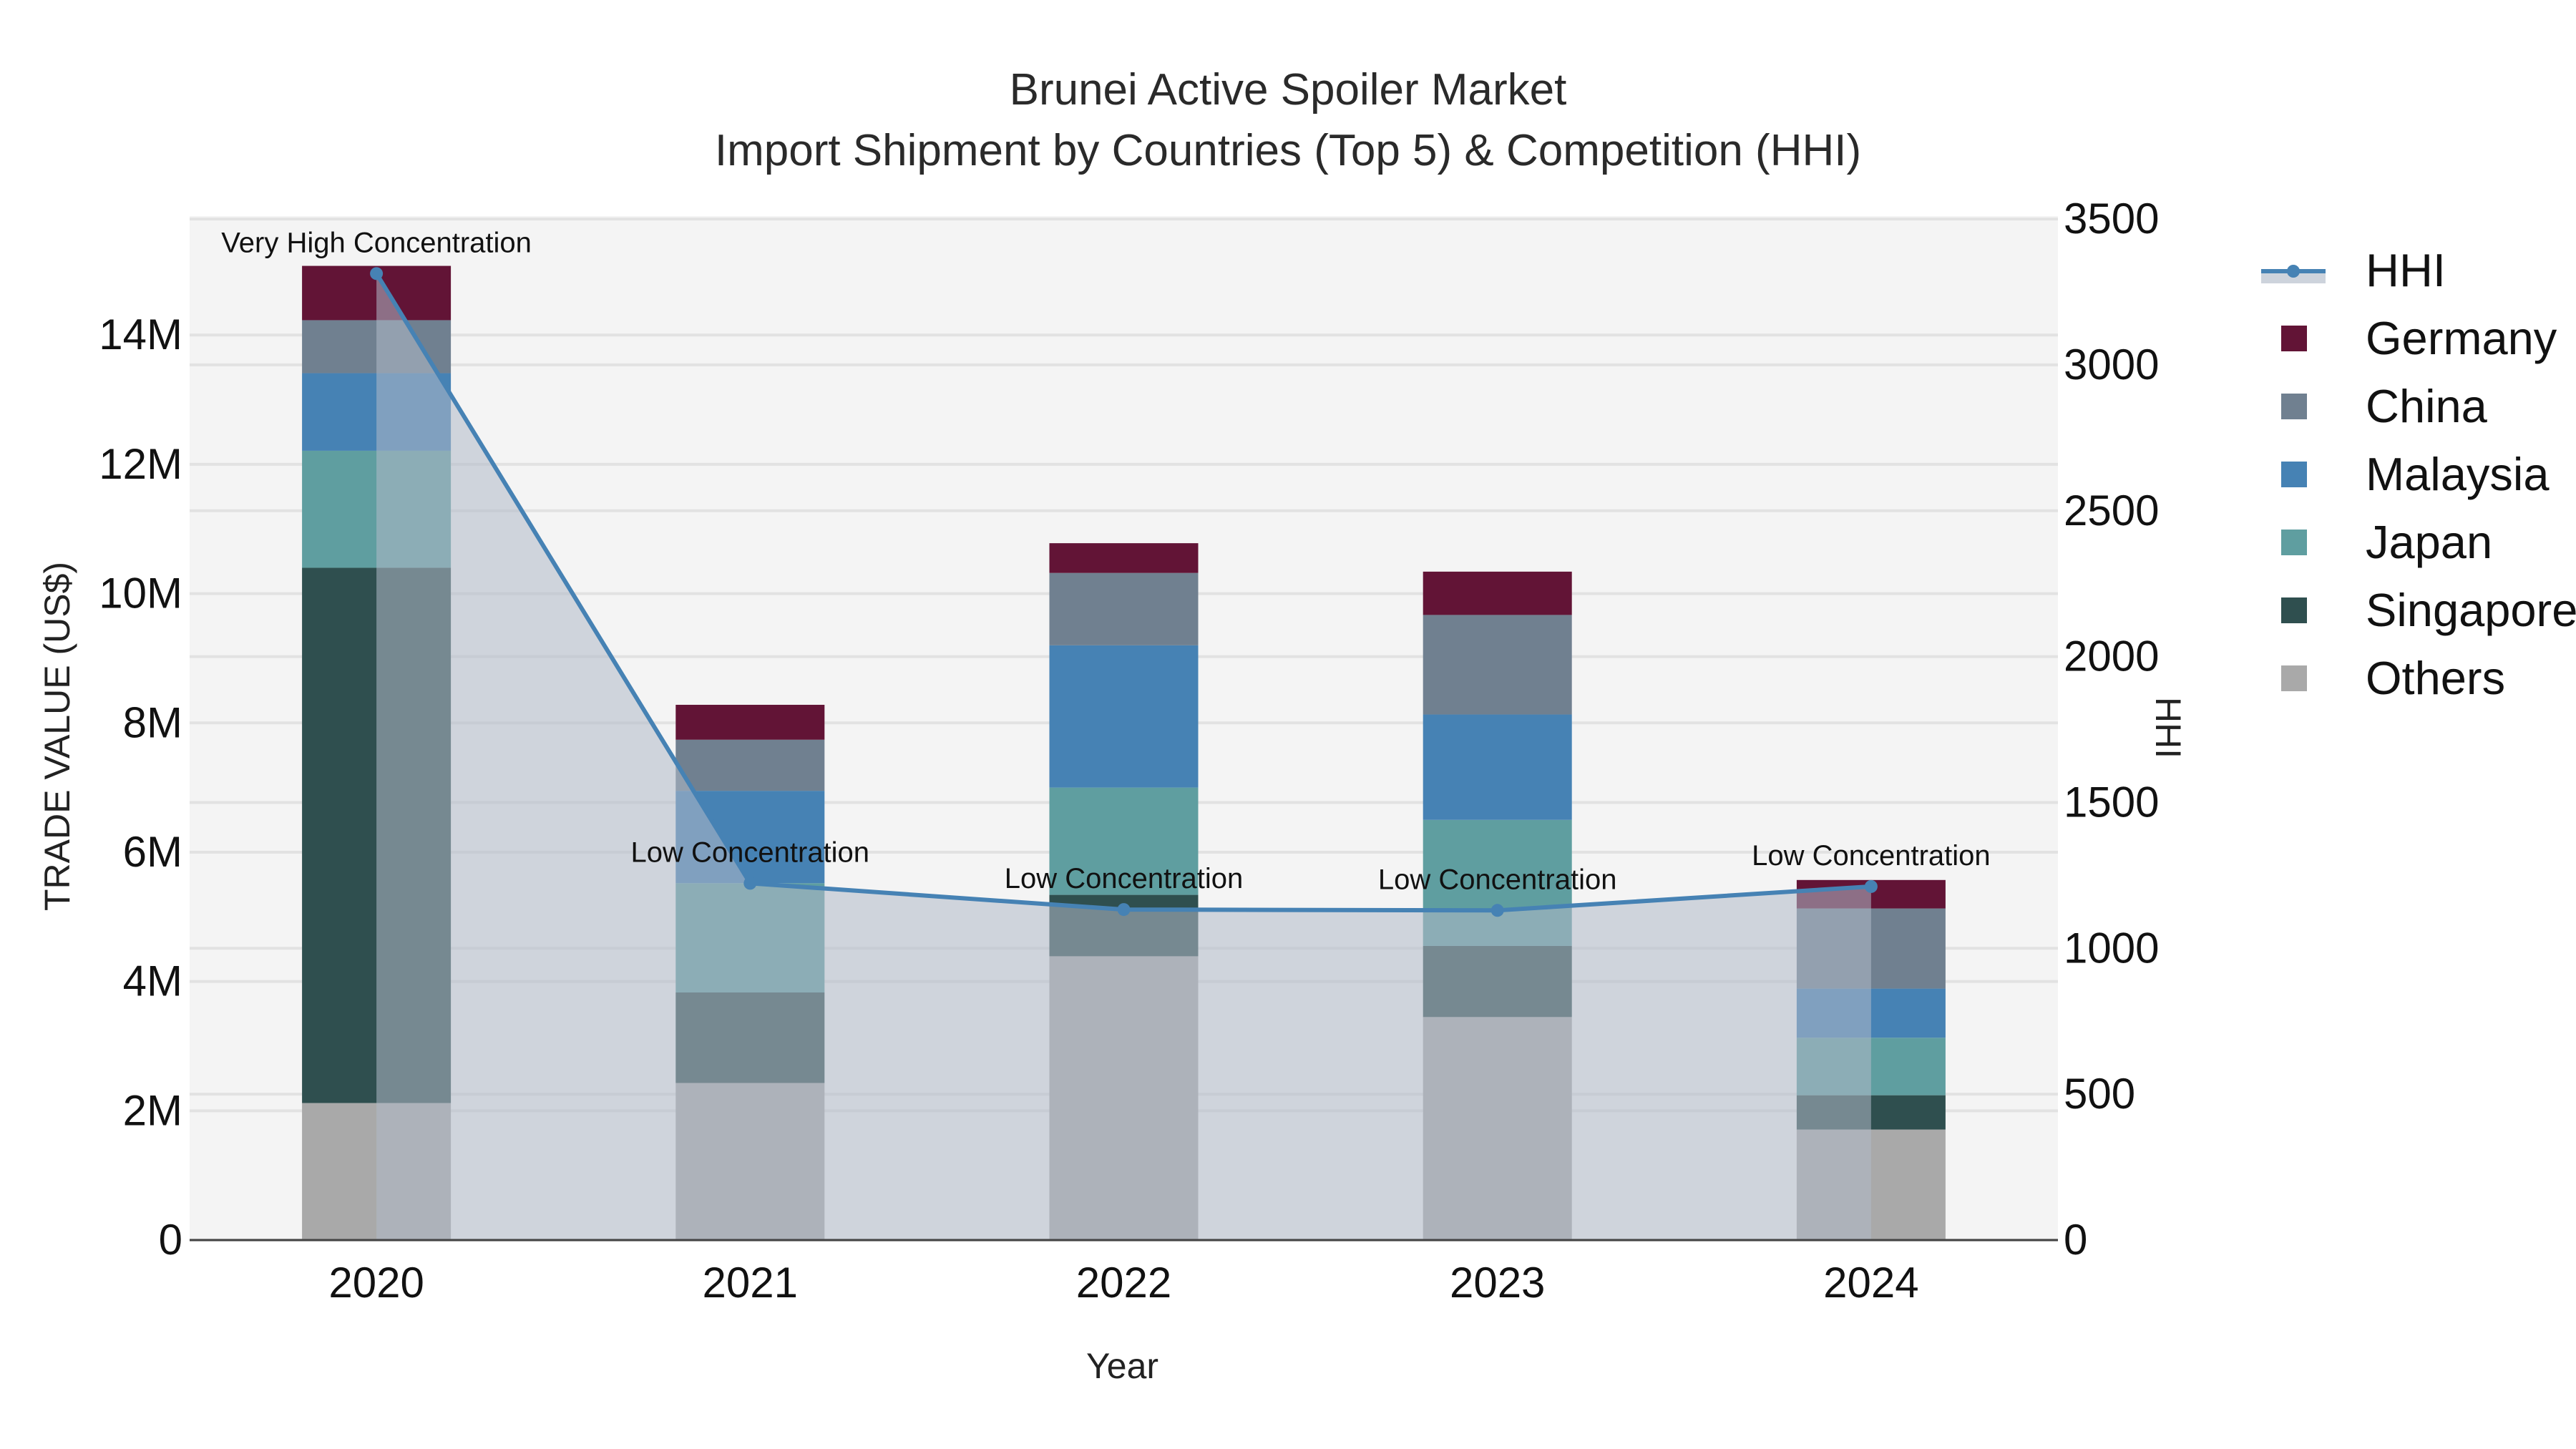 The width and height of the screenshot is (2576, 1449). What do you see at coordinates (152, 722) in the screenshot?
I see `y-left-tick-label: 8M` at bounding box center [152, 722].